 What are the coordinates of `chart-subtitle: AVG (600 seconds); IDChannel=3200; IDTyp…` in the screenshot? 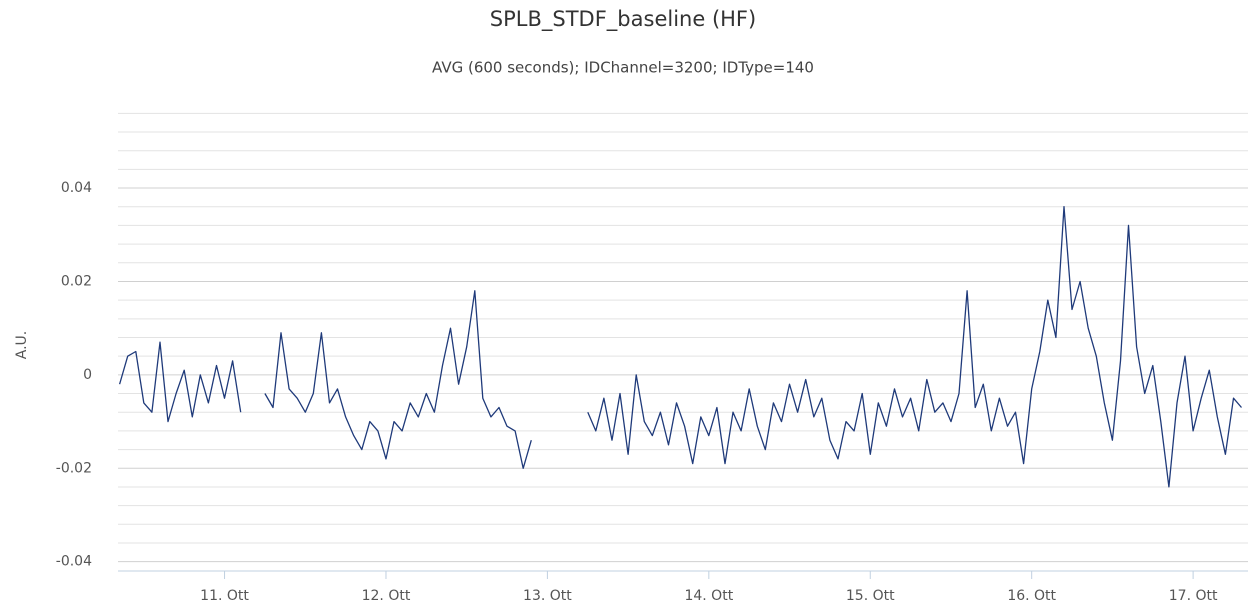 It's located at (623, 68).